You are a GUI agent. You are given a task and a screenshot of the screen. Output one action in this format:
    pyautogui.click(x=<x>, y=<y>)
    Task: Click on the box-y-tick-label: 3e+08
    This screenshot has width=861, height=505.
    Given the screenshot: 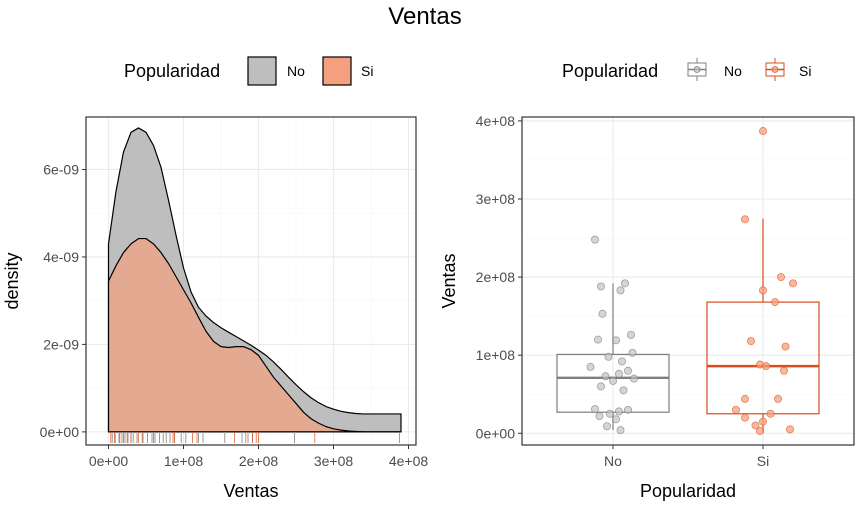 What is the action you would take?
    pyautogui.click(x=496, y=199)
    